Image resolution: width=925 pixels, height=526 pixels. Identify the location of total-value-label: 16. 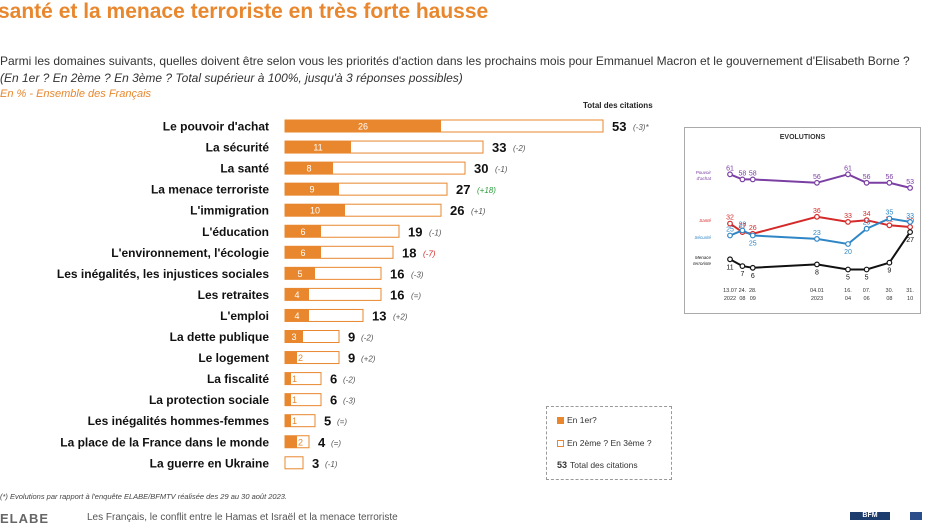
(397, 273).